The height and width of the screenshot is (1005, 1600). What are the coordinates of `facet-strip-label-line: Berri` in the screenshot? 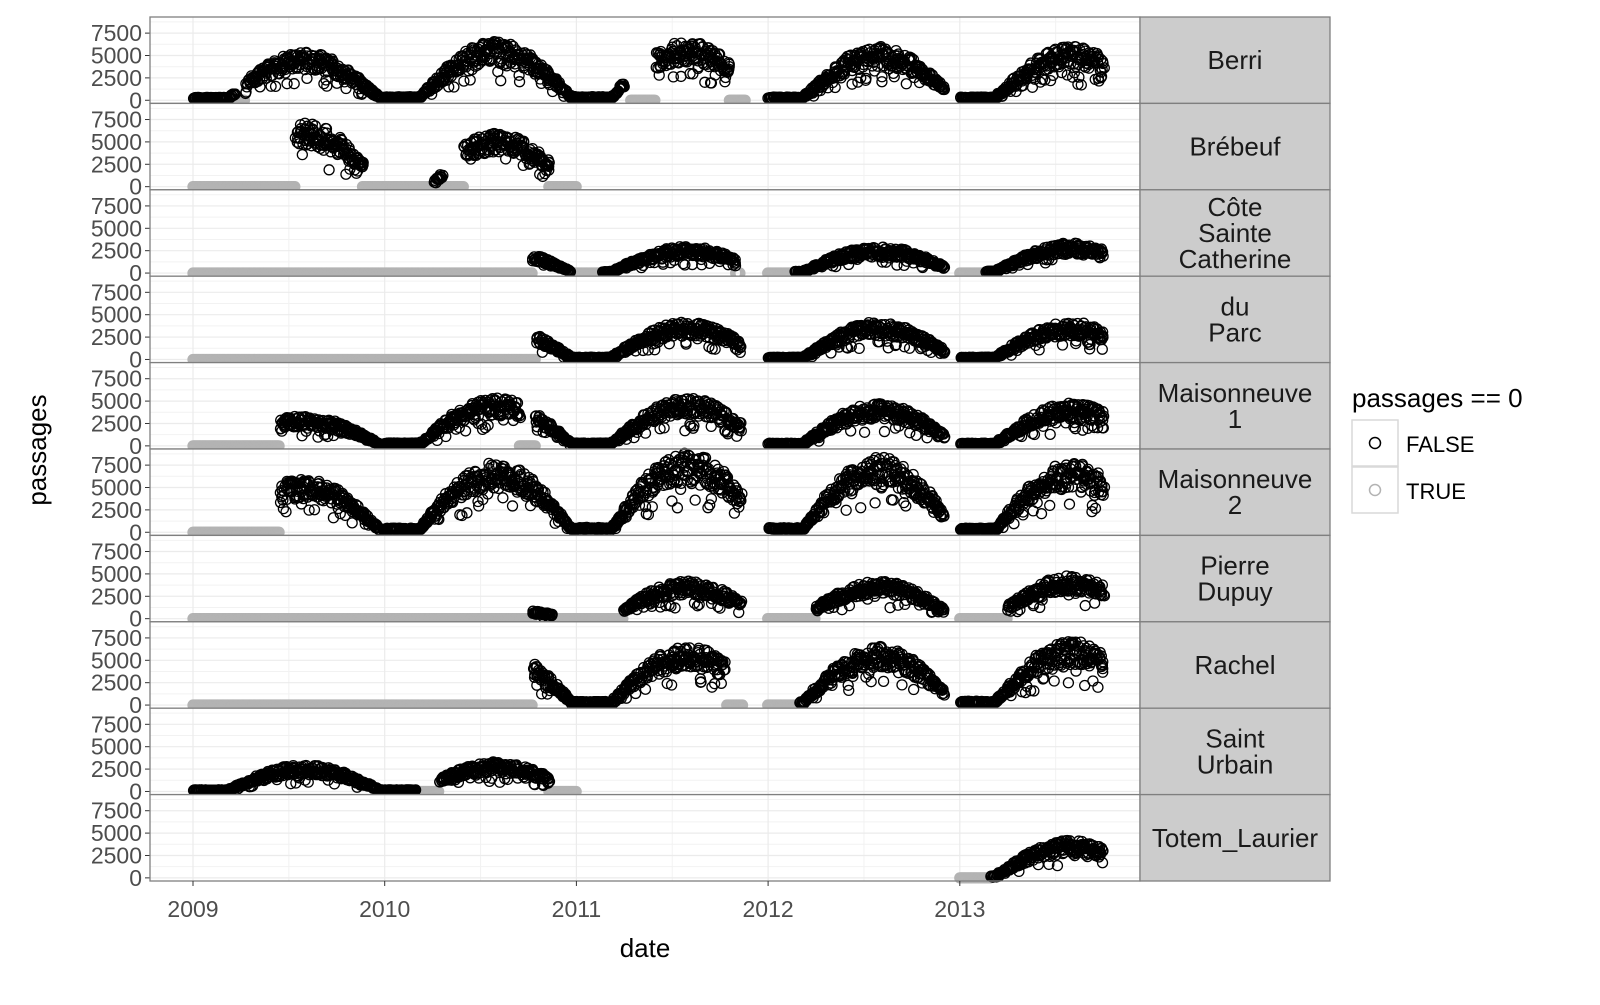 It's located at (1235, 60).